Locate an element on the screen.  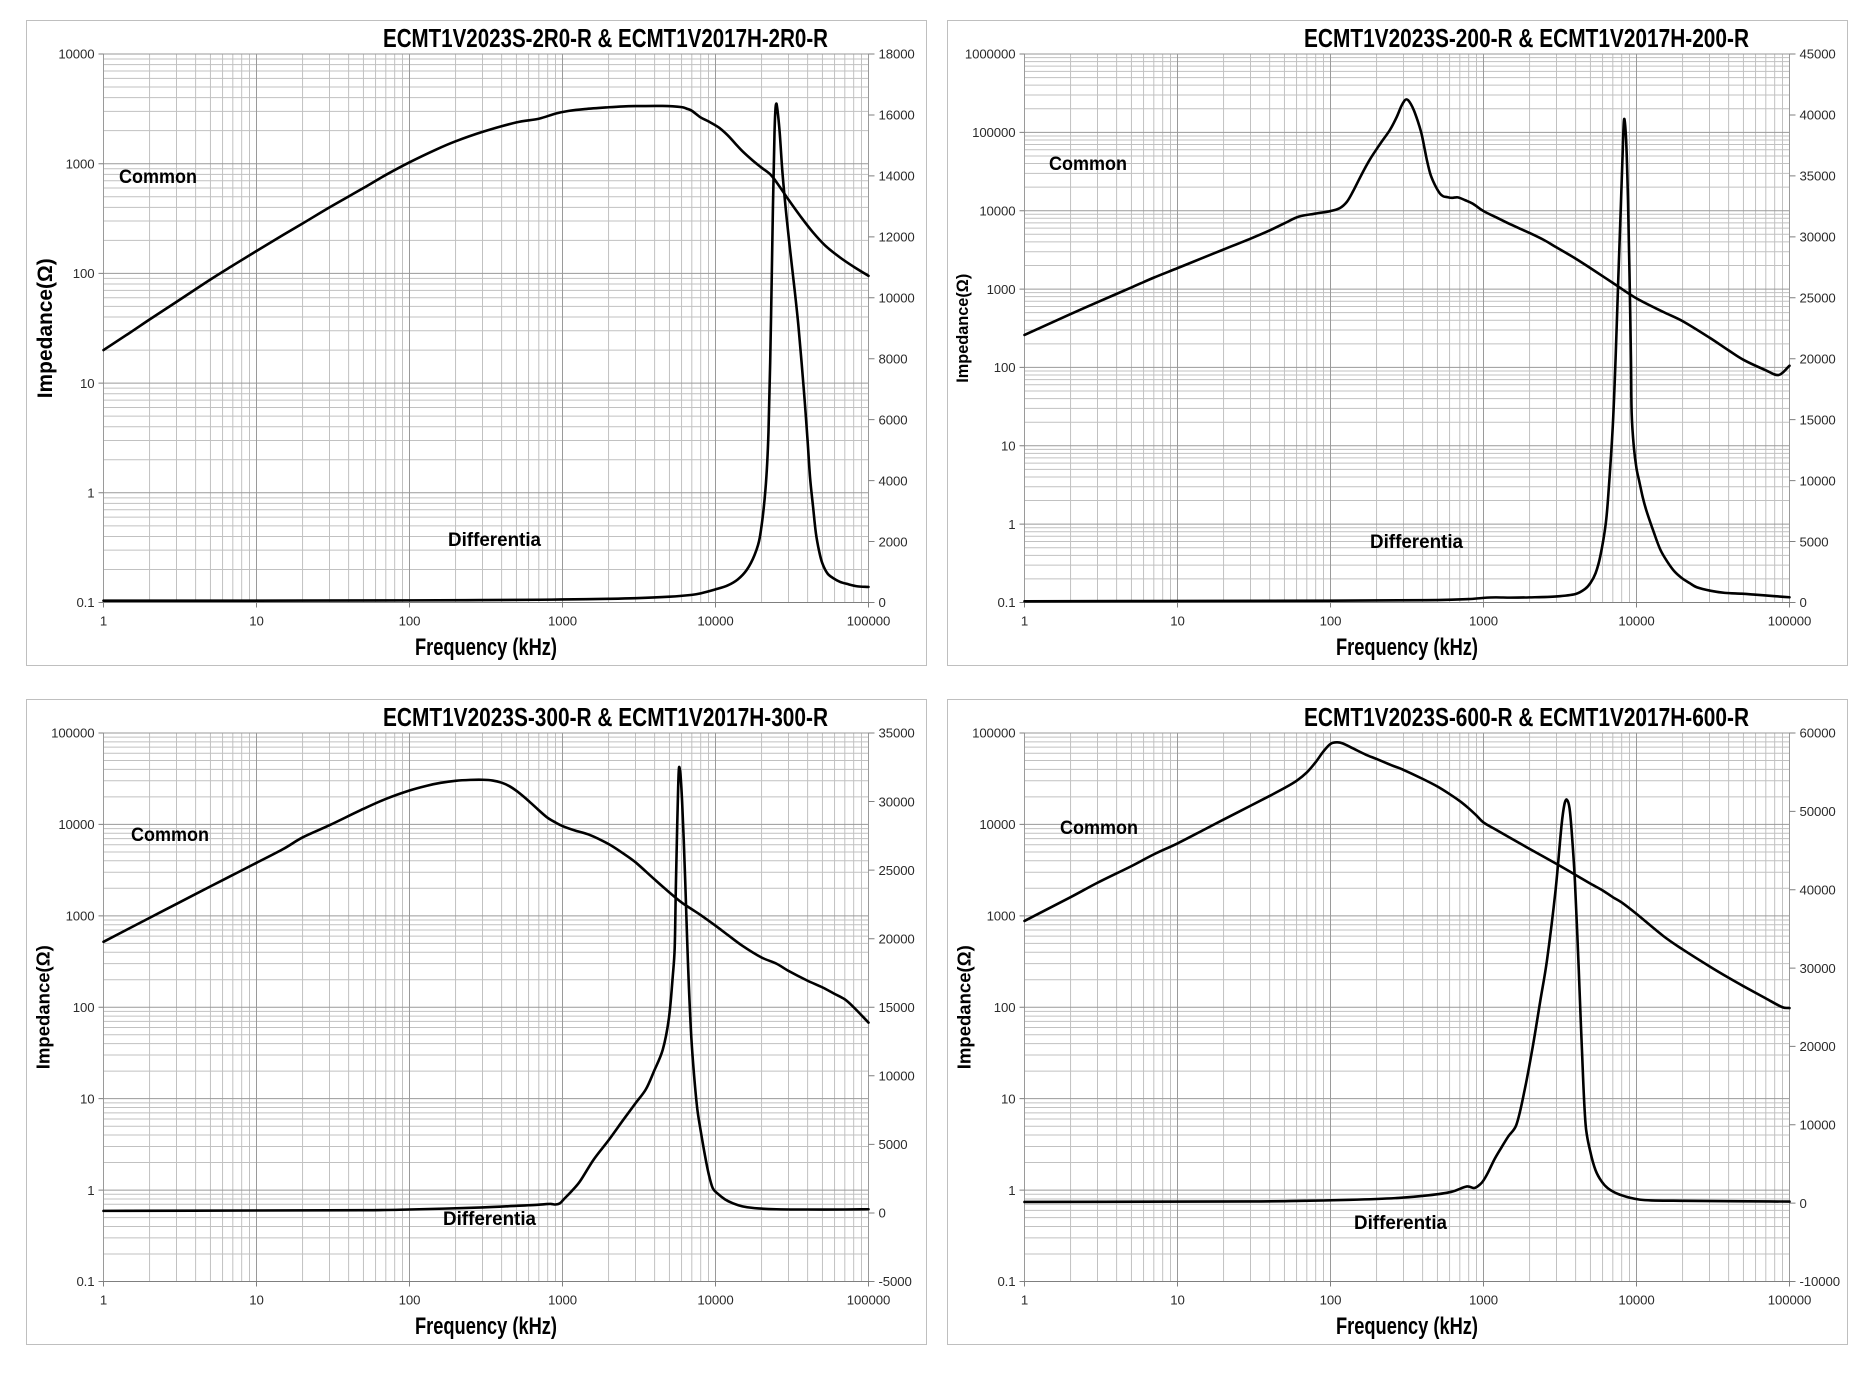
svg-text: 4000 is located at coordinates (893, 480).